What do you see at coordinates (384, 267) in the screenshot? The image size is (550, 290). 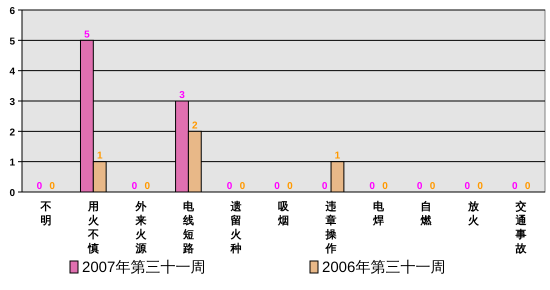 I see `legend-label: 2006年第三十一周` at bounding box center [384, 267].